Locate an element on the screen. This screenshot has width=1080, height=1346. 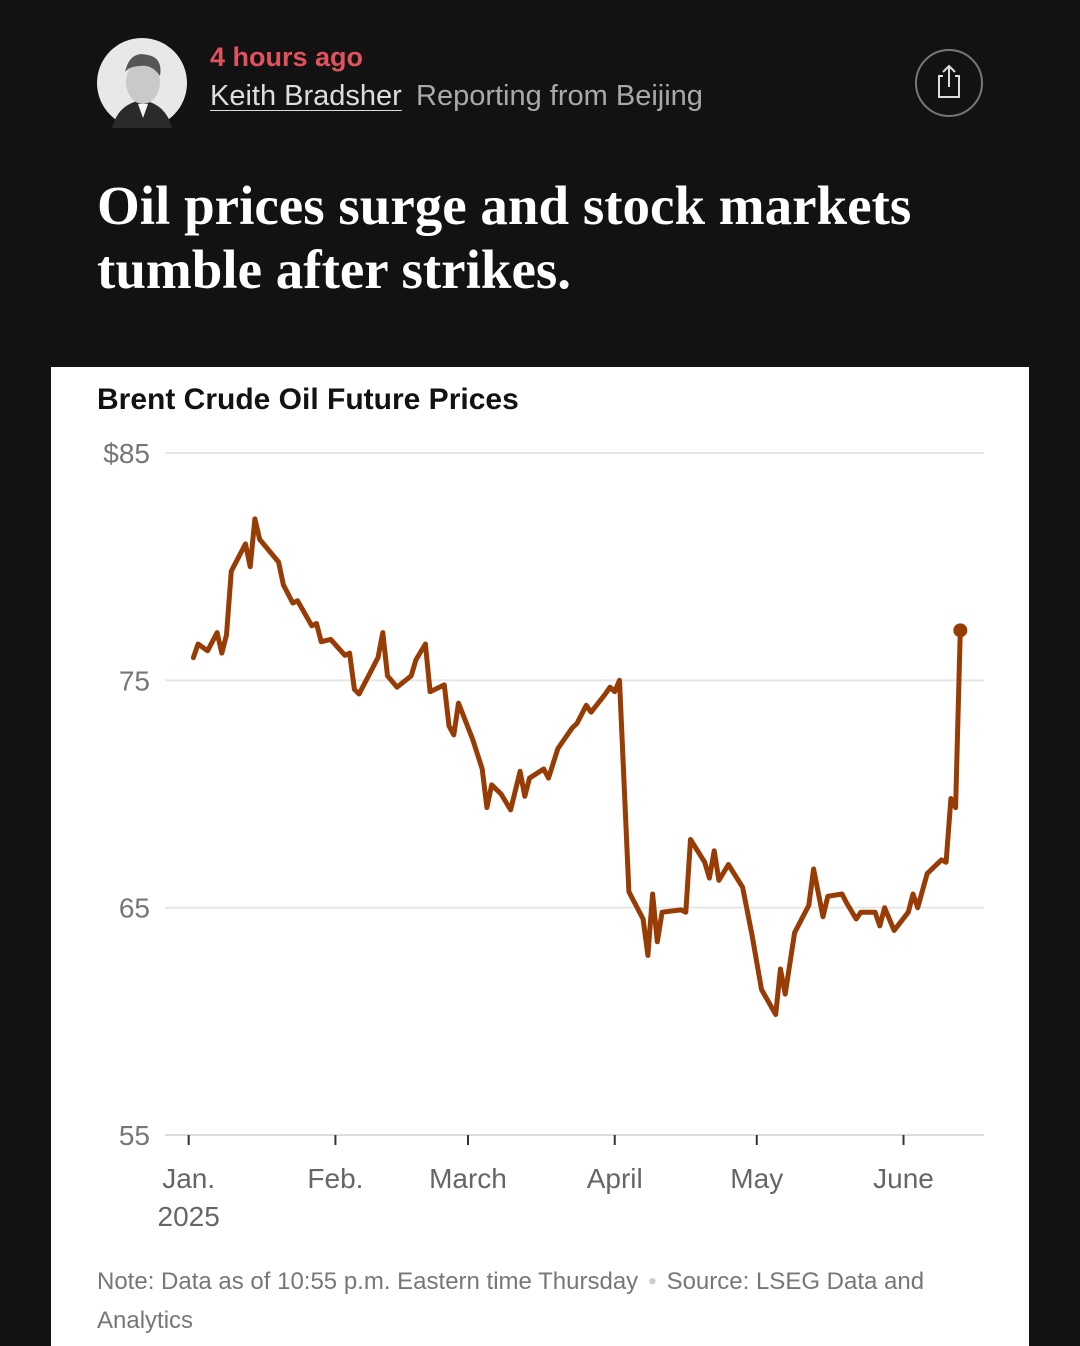
author-link: Keith Bradsher is located at coordinates (306, 96).